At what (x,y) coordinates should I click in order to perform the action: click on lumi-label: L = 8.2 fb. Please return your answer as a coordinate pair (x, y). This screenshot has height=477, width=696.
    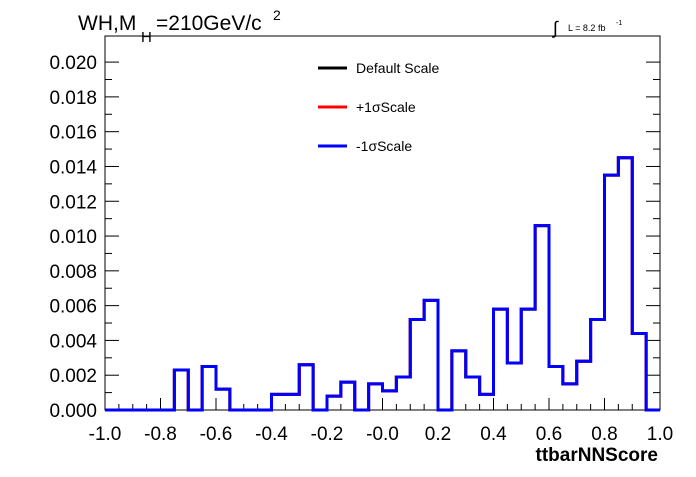
    Looking at the image, I should click on (586, 28).